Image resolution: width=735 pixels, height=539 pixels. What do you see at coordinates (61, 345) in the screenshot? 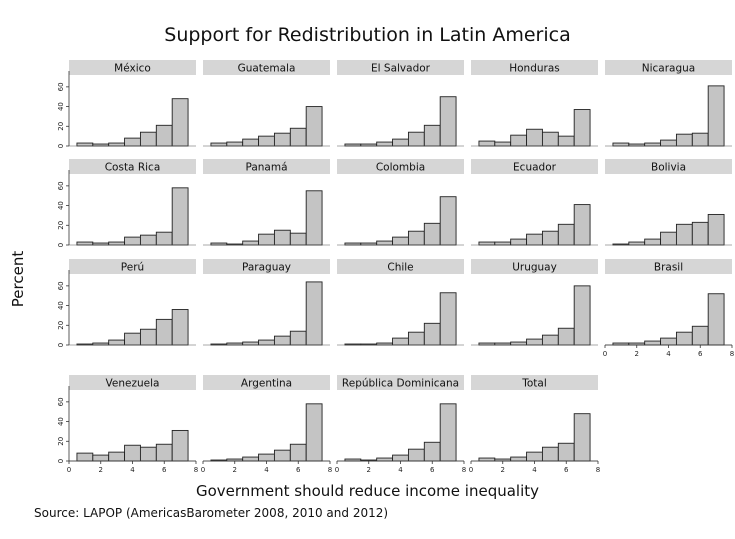
I see `y-tick-label-peru-0: 0` at bounding box center [61, 345].